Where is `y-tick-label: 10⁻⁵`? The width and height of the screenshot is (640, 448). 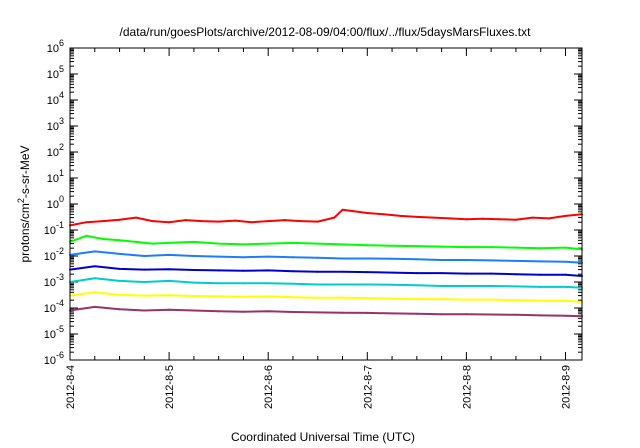 y-tick-label: 10⁻⁵ is located at coordinates (54, 332).